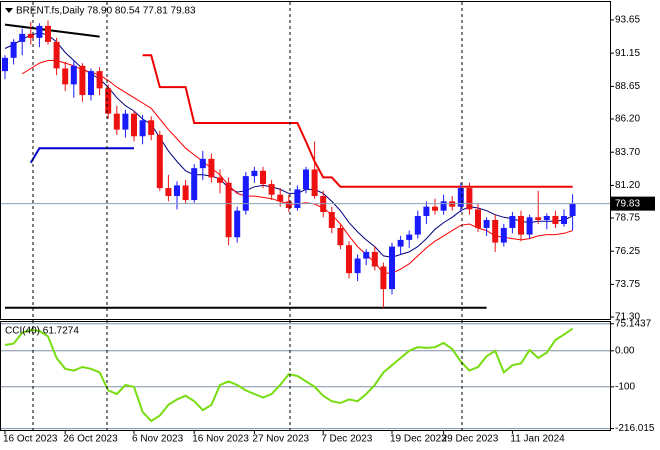  Describe the element at coordinates (280, 439) in the screenshot. I see `x-tick-label: 27 Nov 2023` at that location.